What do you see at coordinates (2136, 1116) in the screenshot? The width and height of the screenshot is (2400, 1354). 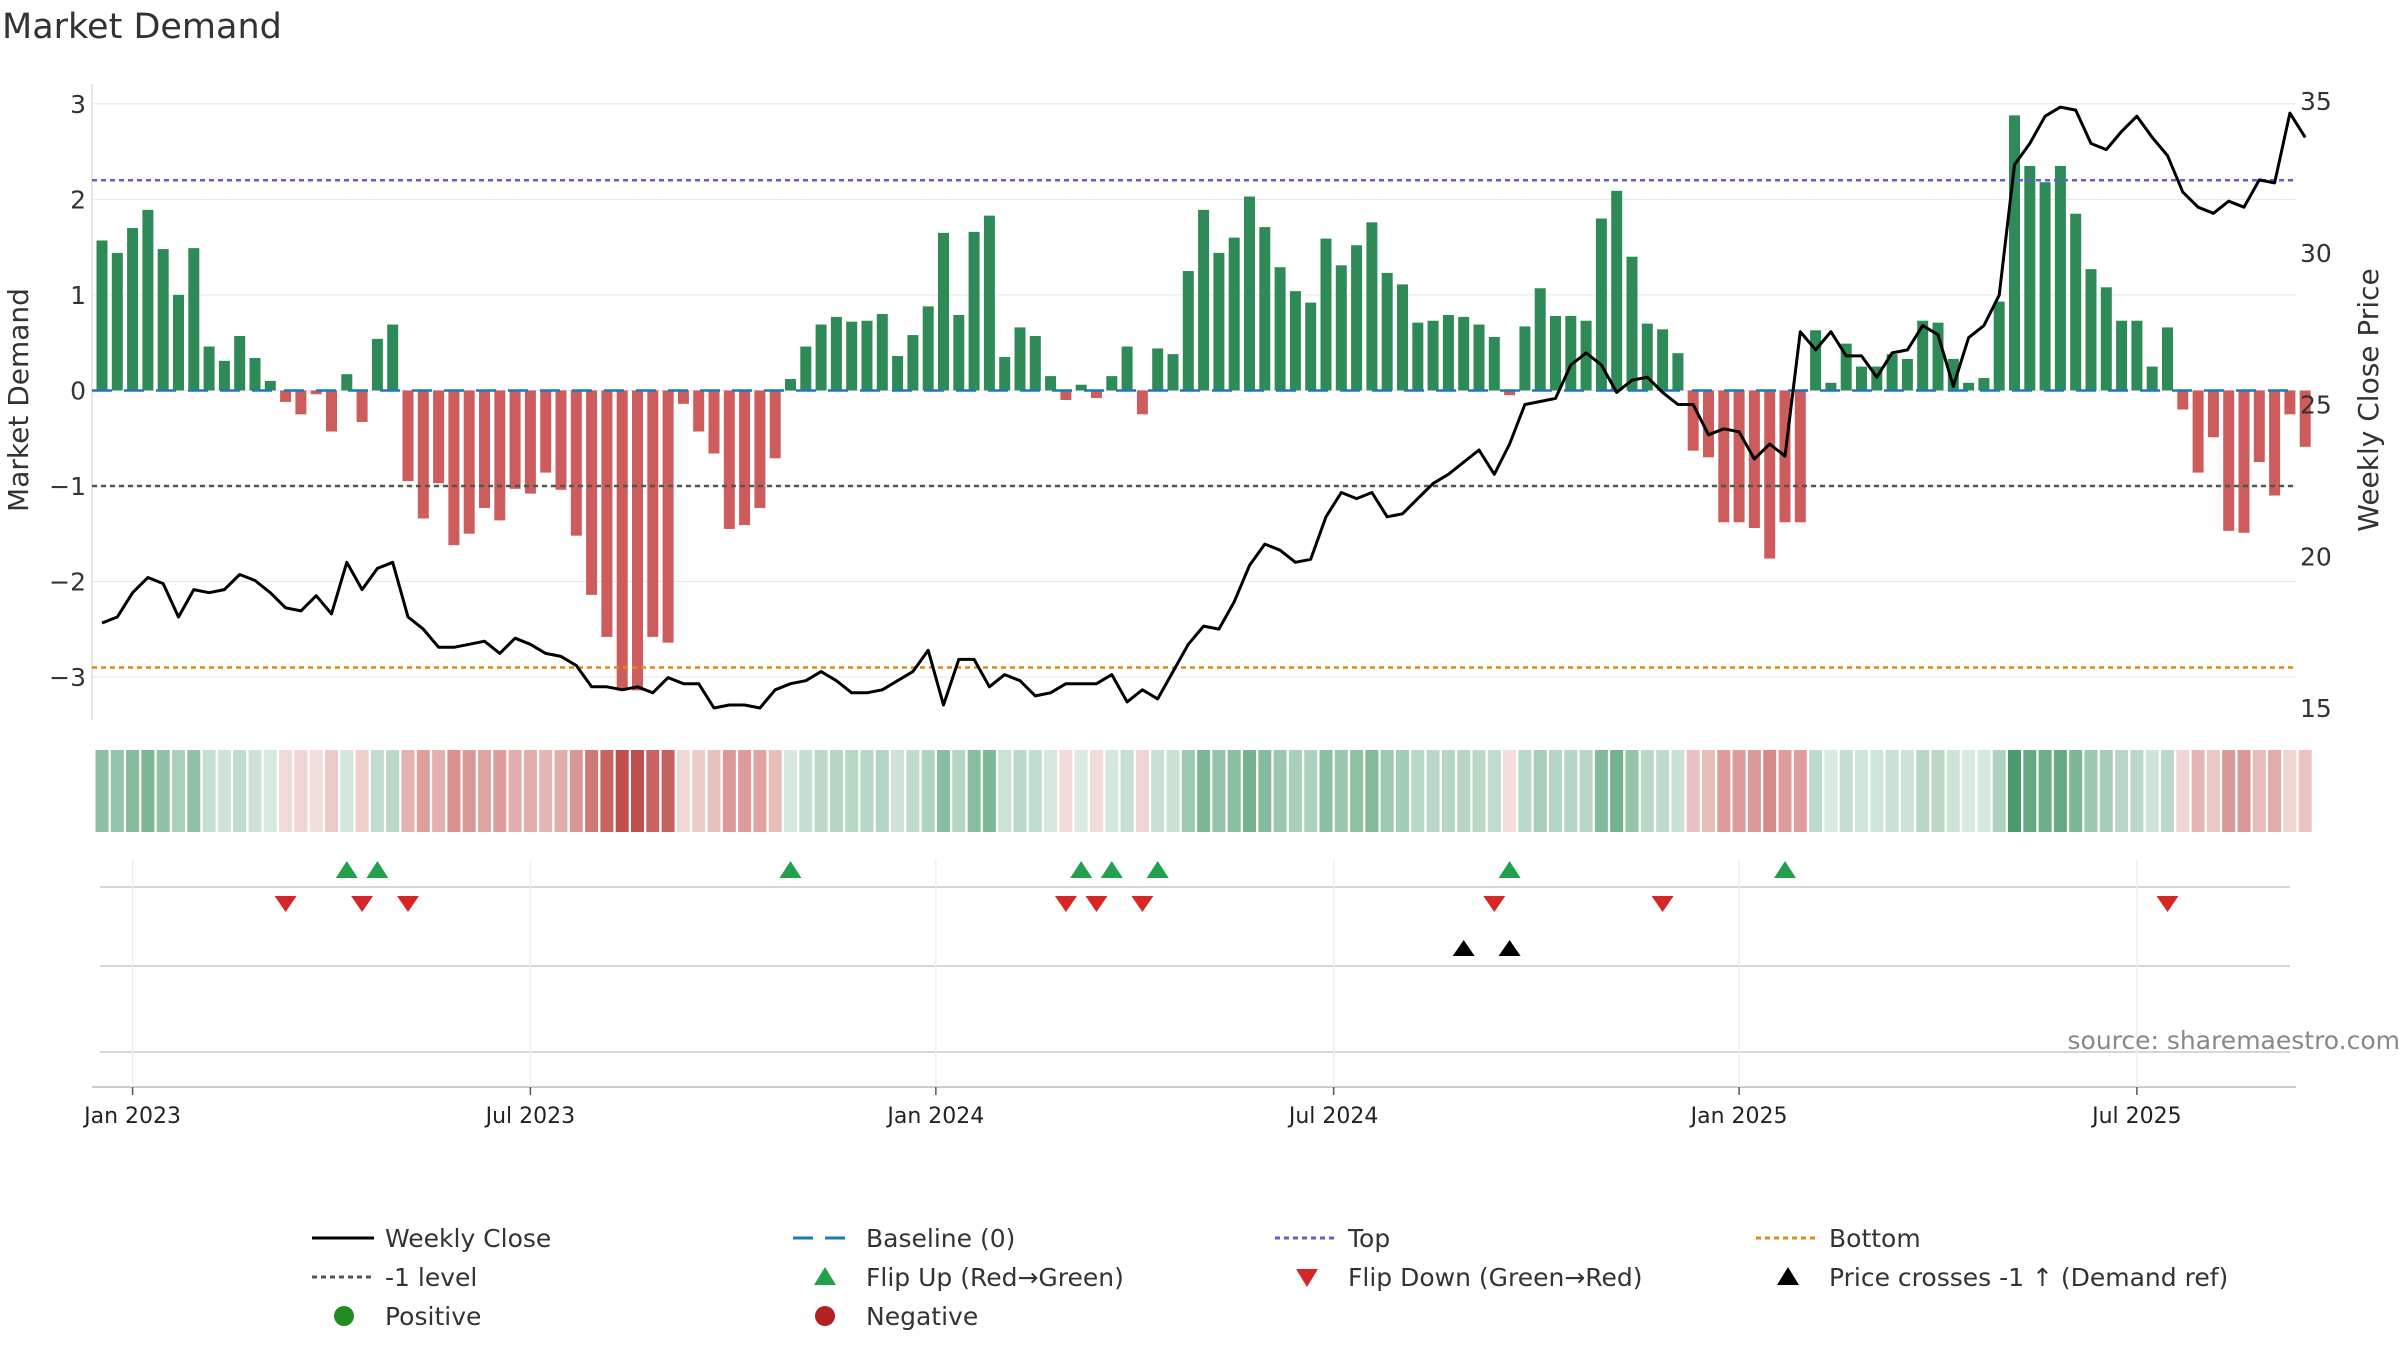 I see `x-tick-label: Jul 2025` at bounding box center [2136, 1116].